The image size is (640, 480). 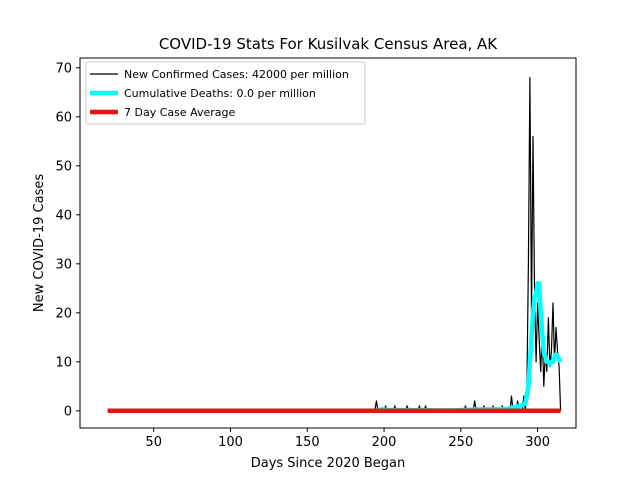 What do you see at coordinates (63, 166) in the screenshot?
I see `y-tick-label: 50` at bounding box center [63, 166].